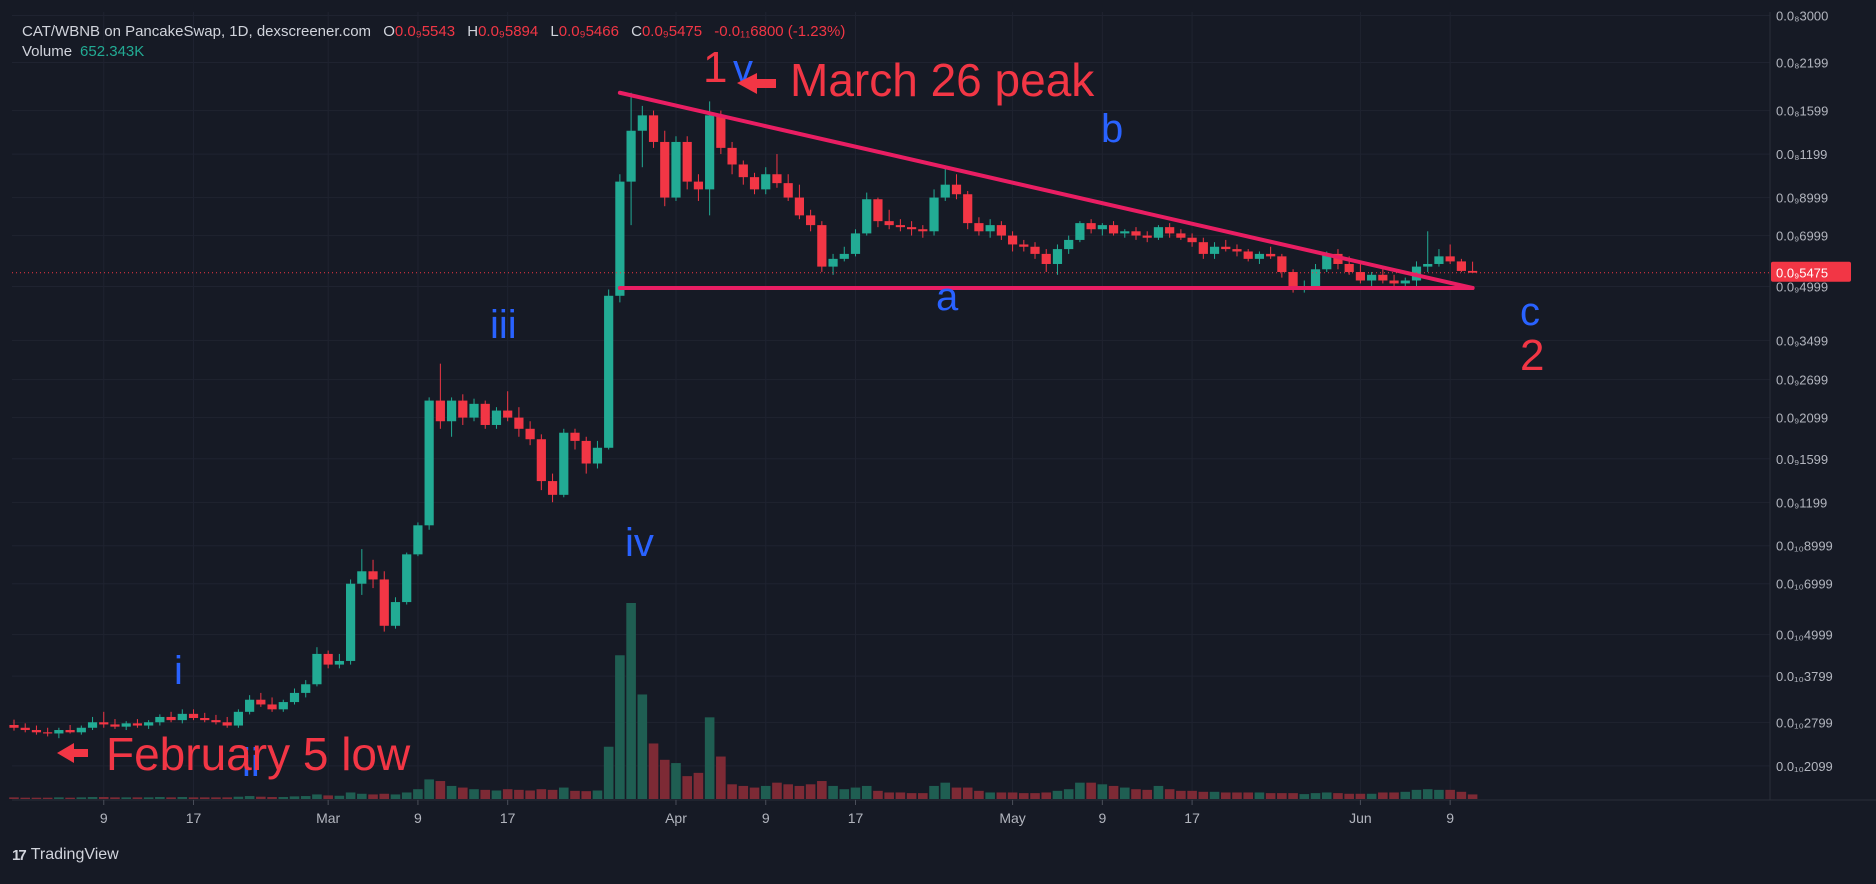 This screenshot has height=884, width=1876. Describe the element at coordinates (328, 818) in the screenshot. I see `time-tick-label: Mar` at that location.